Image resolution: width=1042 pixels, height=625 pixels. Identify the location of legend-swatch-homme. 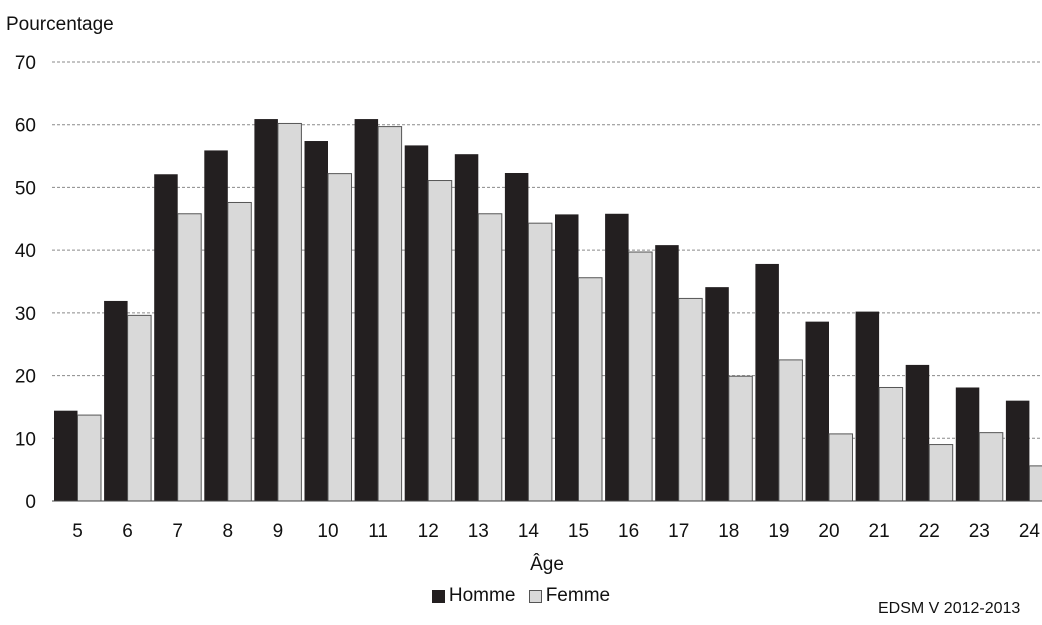
(438, 596).